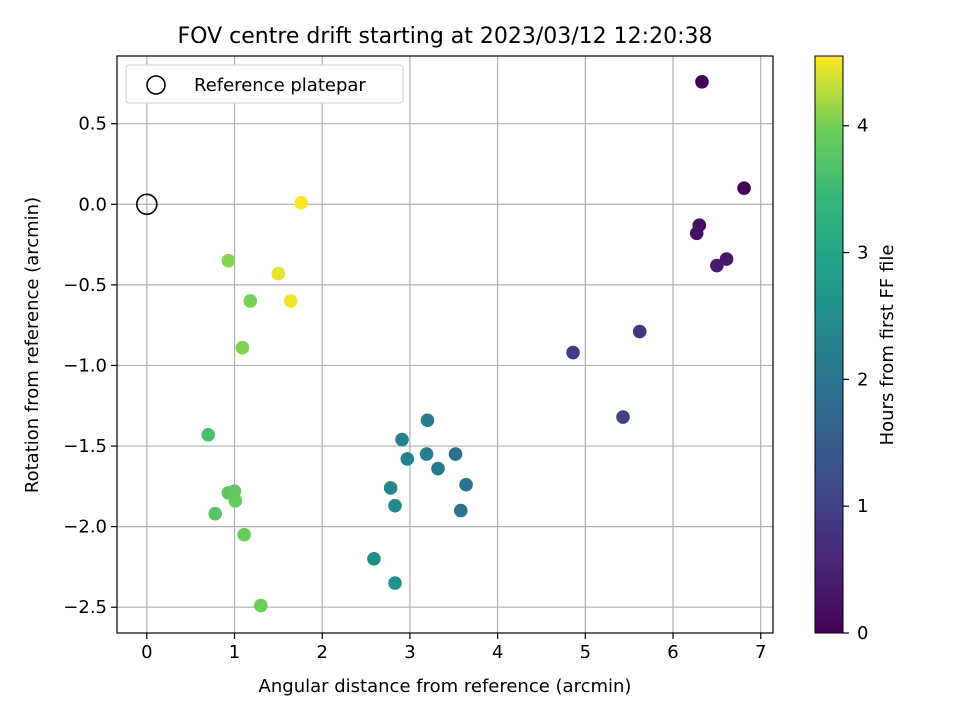  I want to click on y-axis-ticks: 0.5 0.0 −0.5 −1.0 −1.5 −2.0 −2.5, so click(90, 366).